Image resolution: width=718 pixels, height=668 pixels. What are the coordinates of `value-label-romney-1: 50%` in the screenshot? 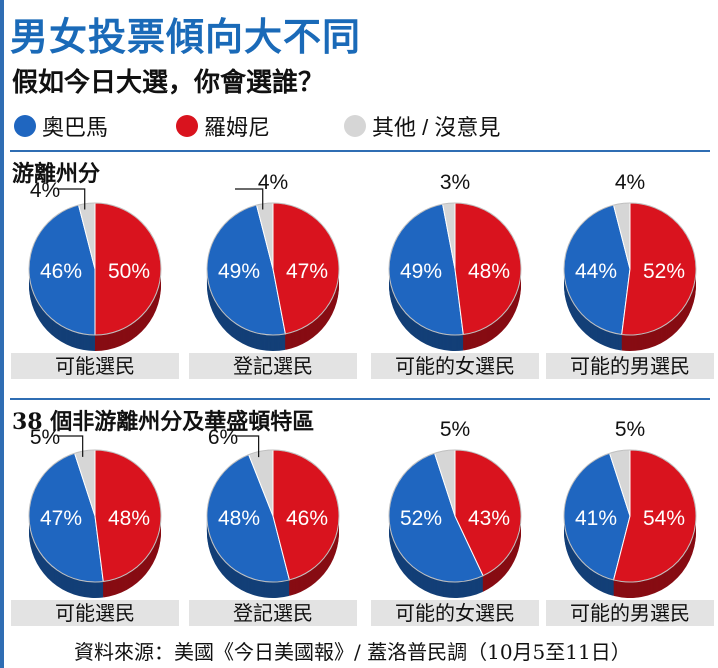 It's located at (129, 271).